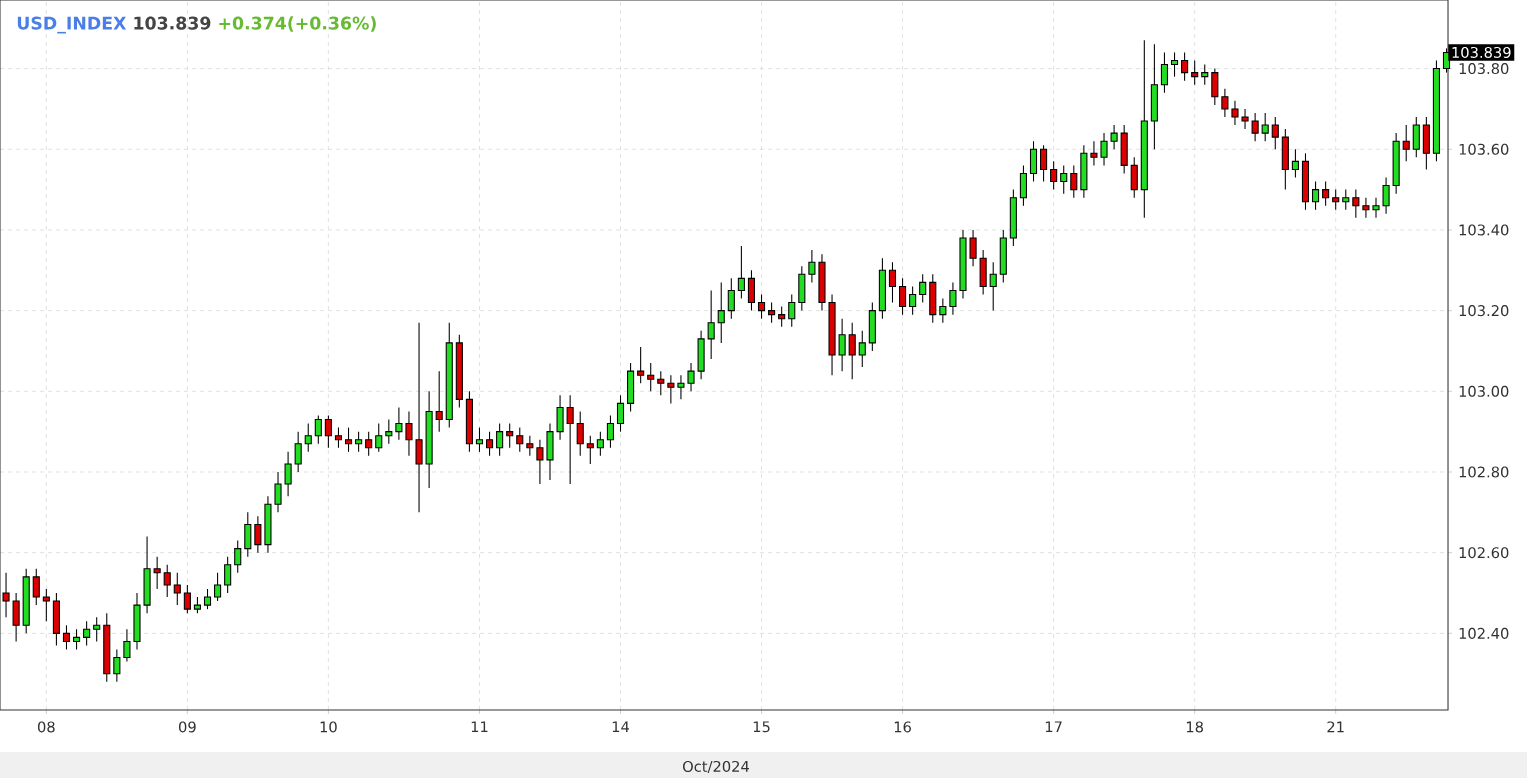  Describe the element at coordinates (761, 727) in the screenshot. I see `x-tick-label: 15` at that location.